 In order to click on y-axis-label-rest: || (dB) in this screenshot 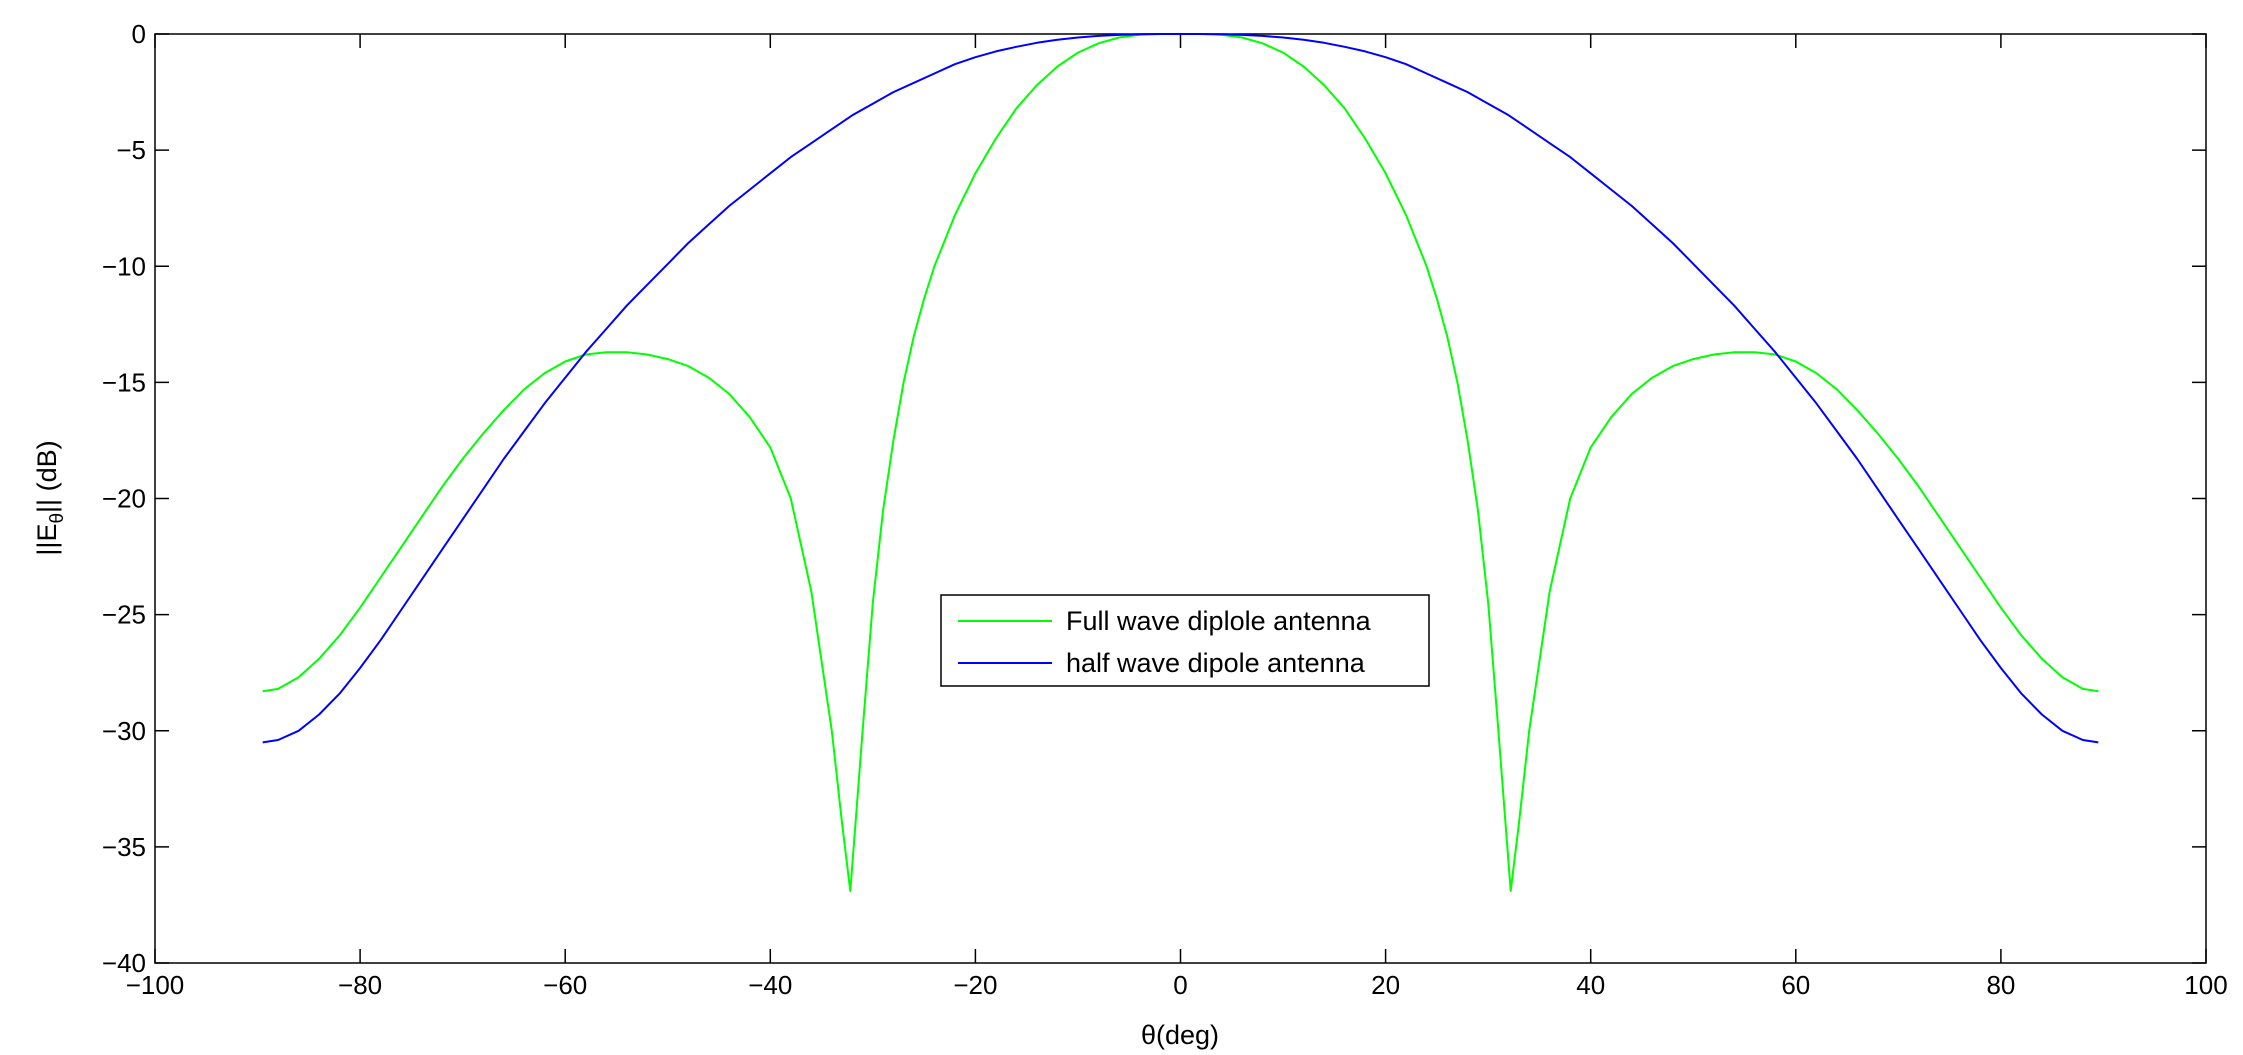, I will do `click(47, 476)`.